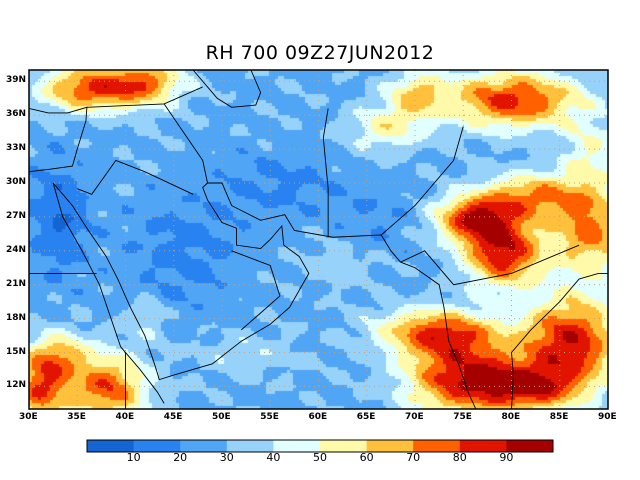 The width and height of the screenshot is (640, 480). I want to click on colorbar-label: 30, so click(226, 457).